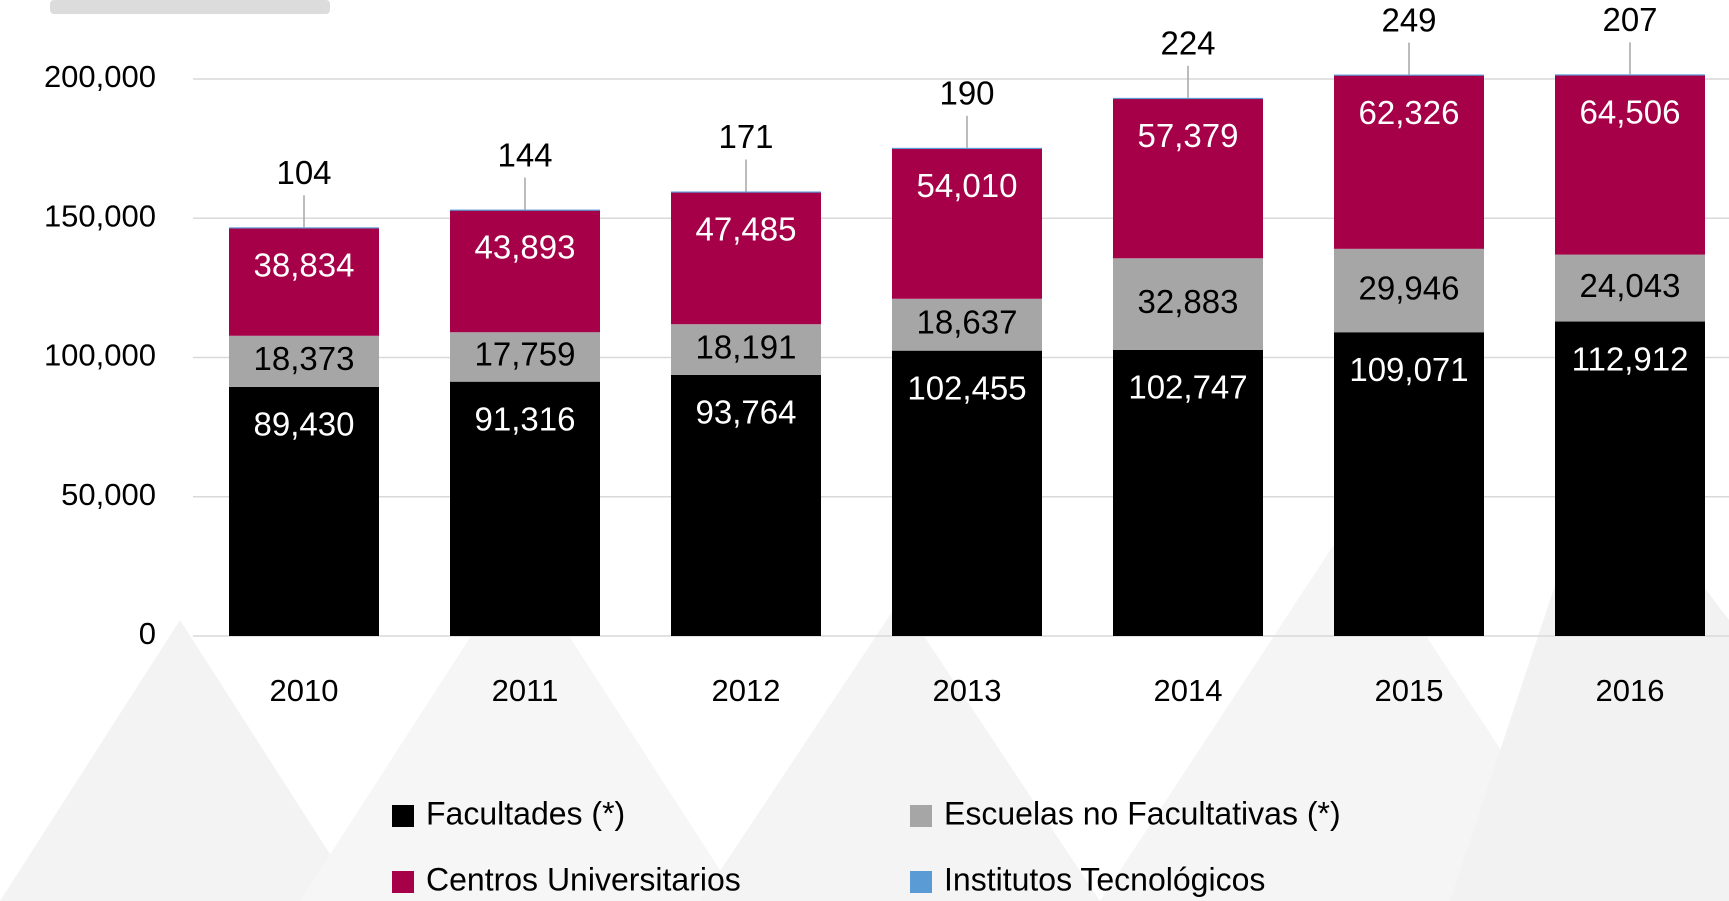 The image size is (1729, 901). I want to click on data-label: 62,326, so click(1409, 112).